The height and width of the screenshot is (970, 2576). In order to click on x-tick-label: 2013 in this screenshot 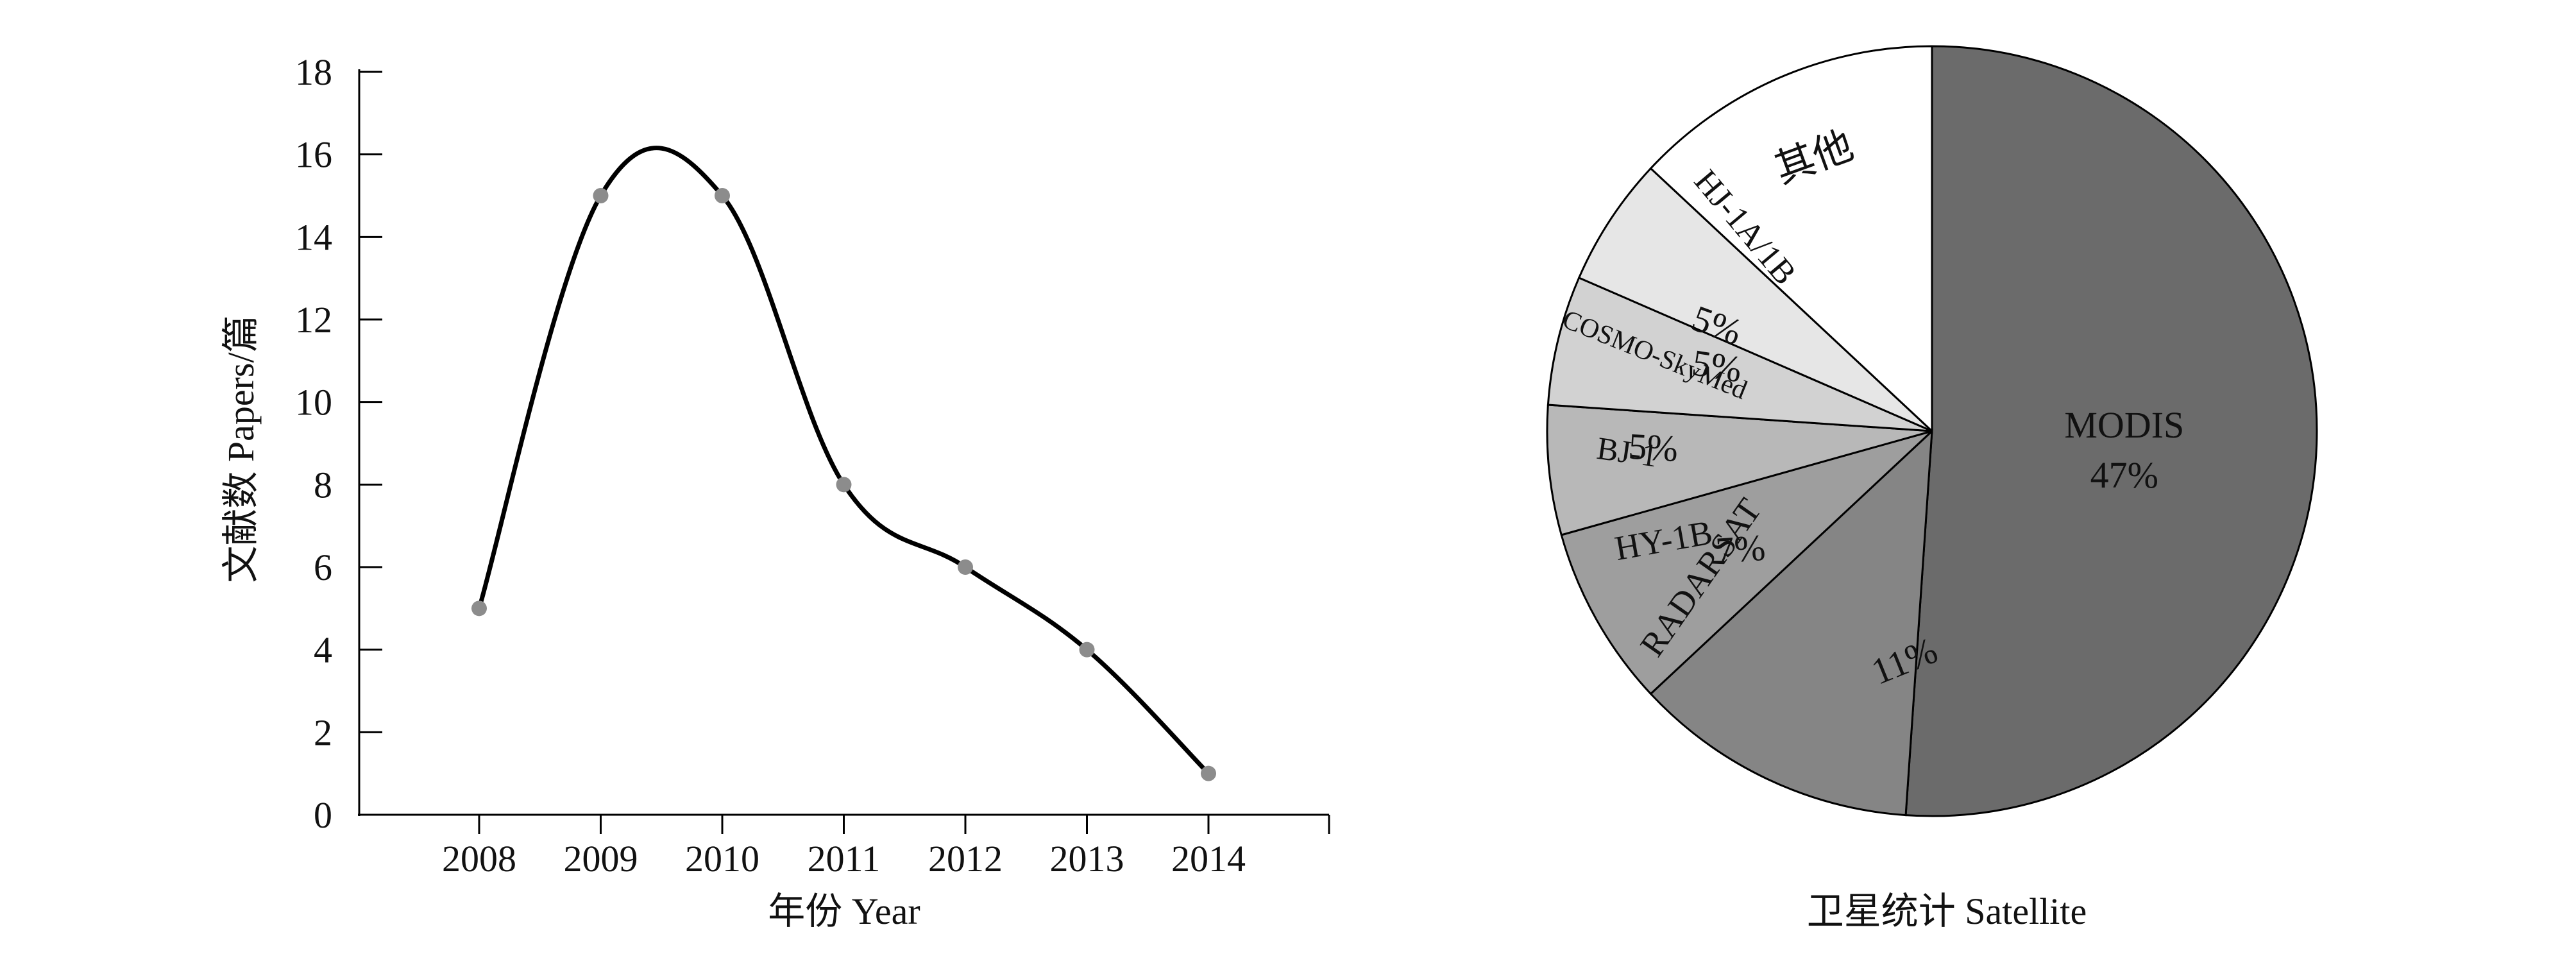, I will do `click(1087, 859)`.